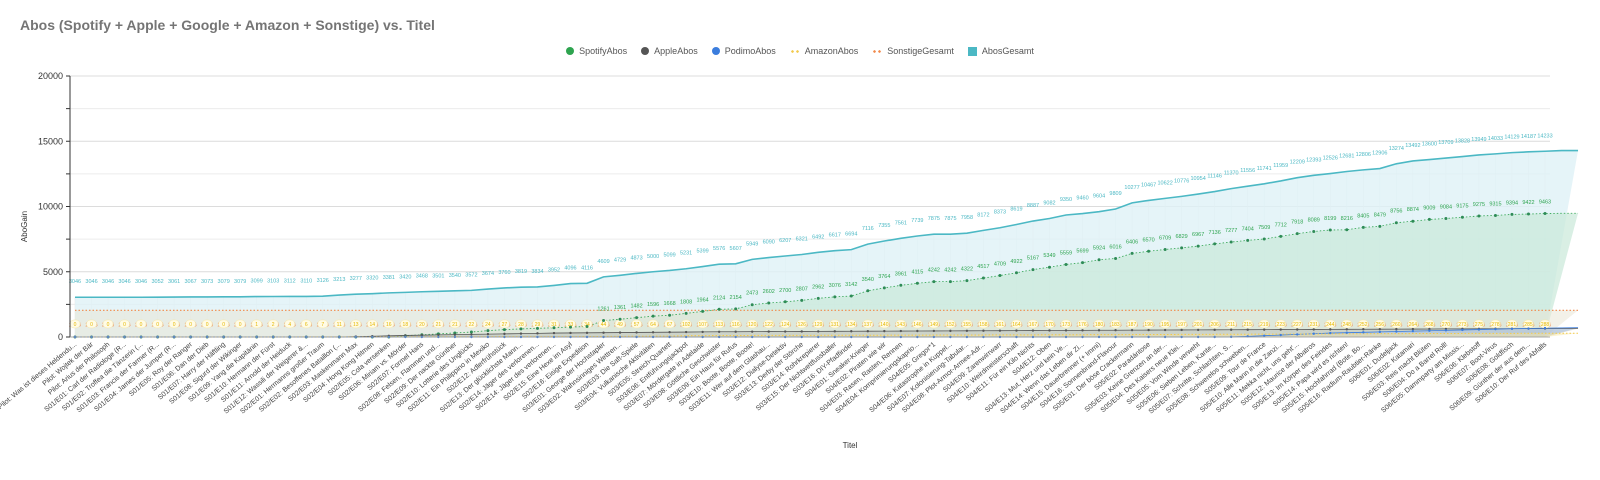 This screenshot has height=480, width=1600. What do you see at coordinates (1363, 216) in the screenshot?
I see `spotify-label: 8405` at bounding box center [1363, 216].